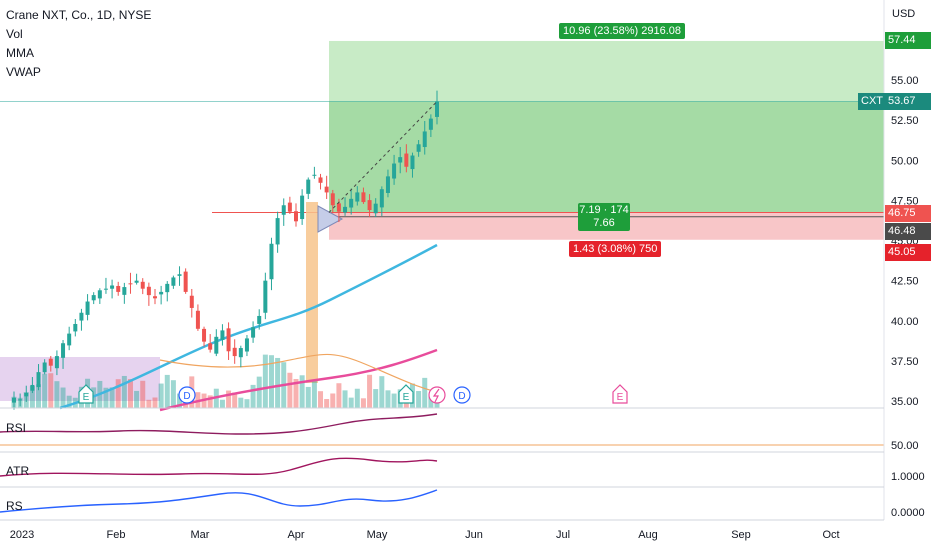  What do you see at coordinates (18, 471) in the screenshot?
I see `atr-pane-label: ATR` at bounding box center [18, 471].